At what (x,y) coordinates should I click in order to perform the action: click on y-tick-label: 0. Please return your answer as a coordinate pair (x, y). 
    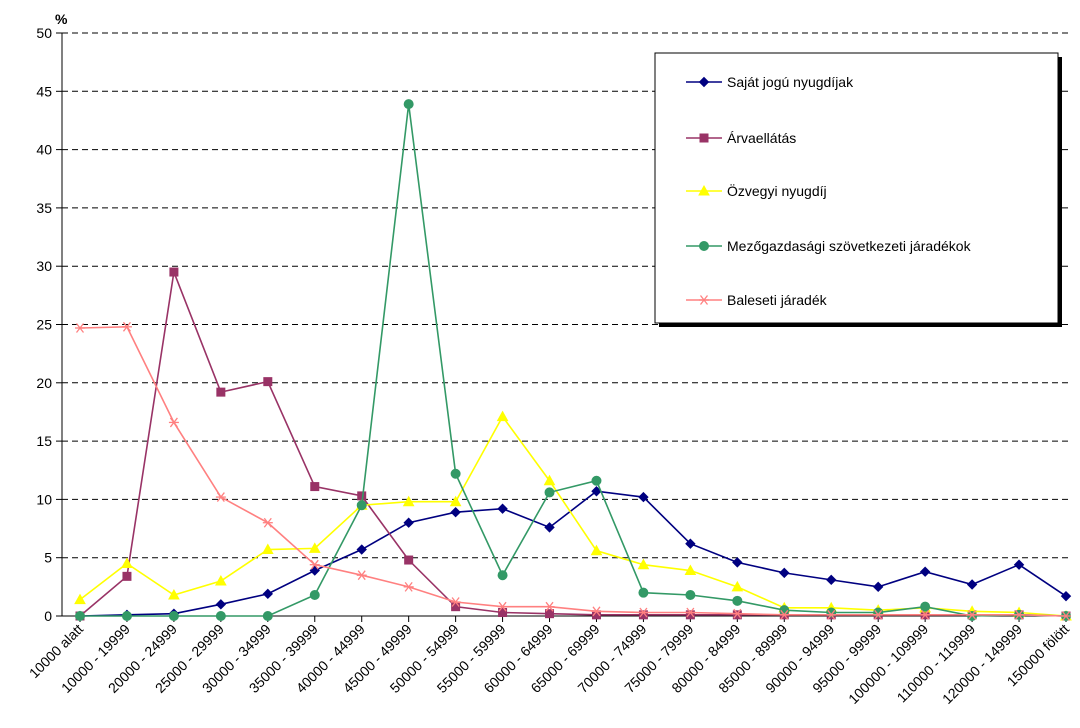
    Looking at the image, I should click on (48, 616).